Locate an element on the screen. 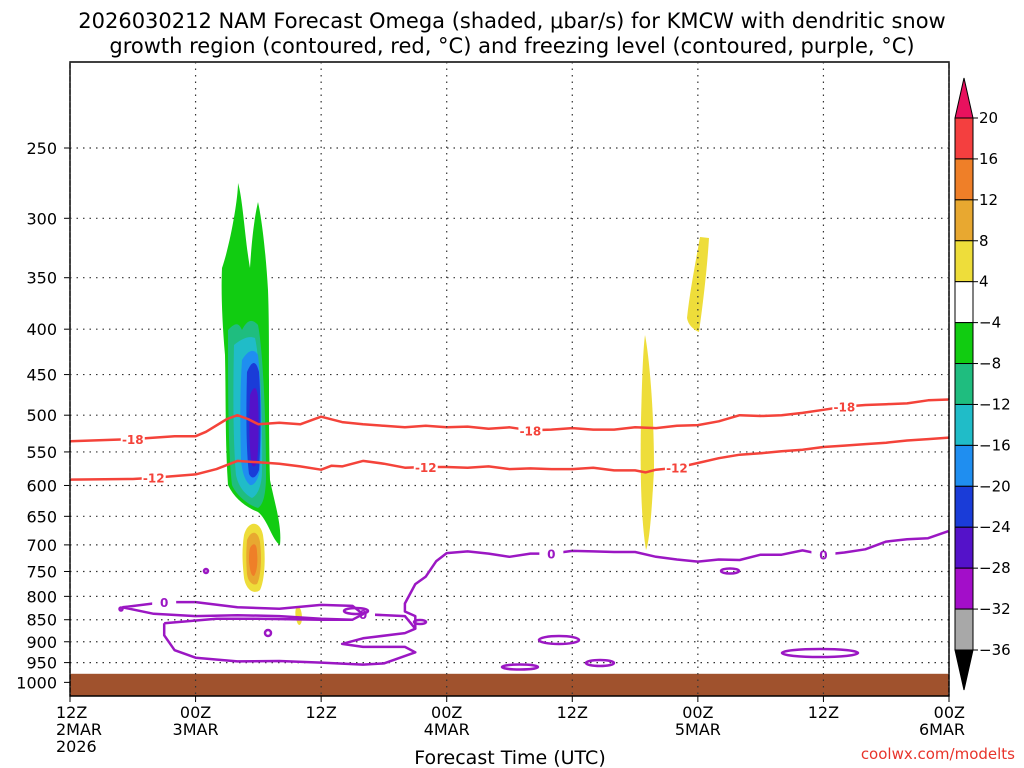  colorbar-label-11: −28 is located at coordinates (995, 568).